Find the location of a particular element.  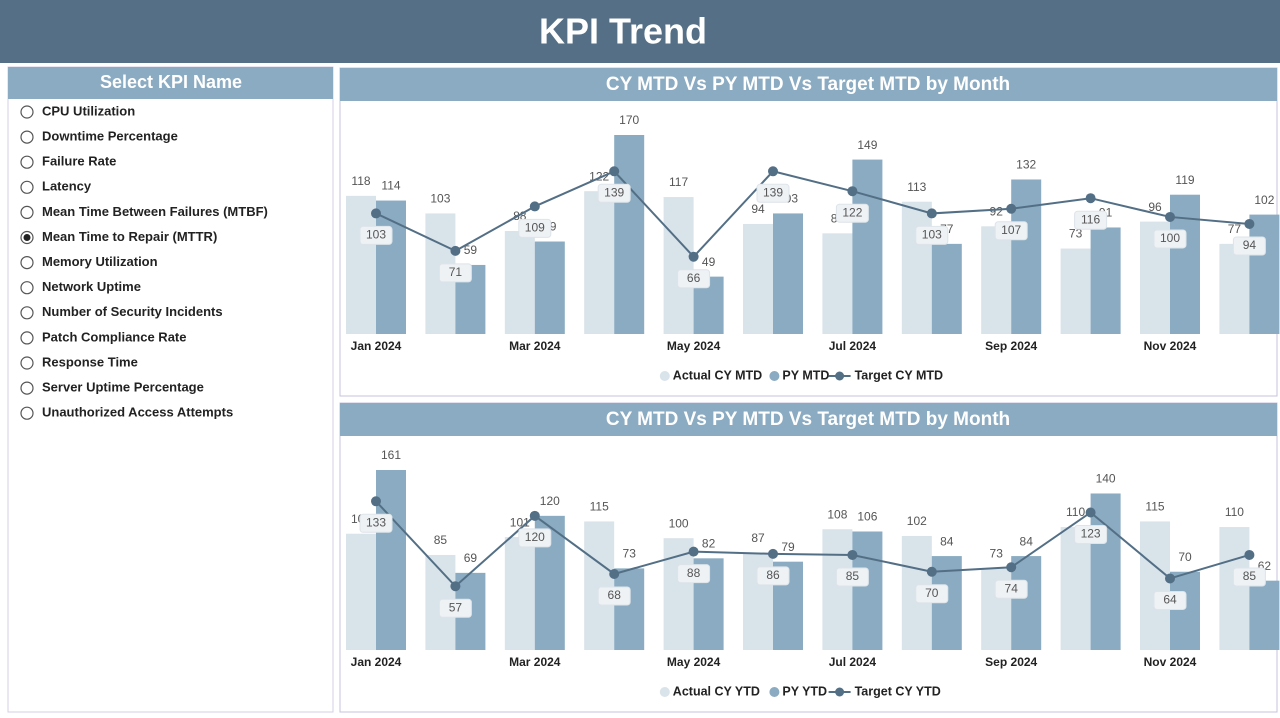

legend-label: Actual CY MTD is located at coordinates (717, 375).